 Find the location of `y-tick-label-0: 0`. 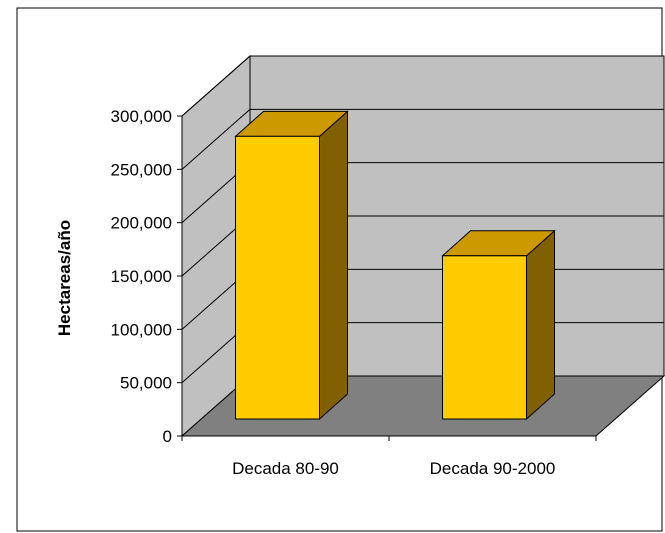

y-tick-label-0: 0 is located at coordinates (167, 436).